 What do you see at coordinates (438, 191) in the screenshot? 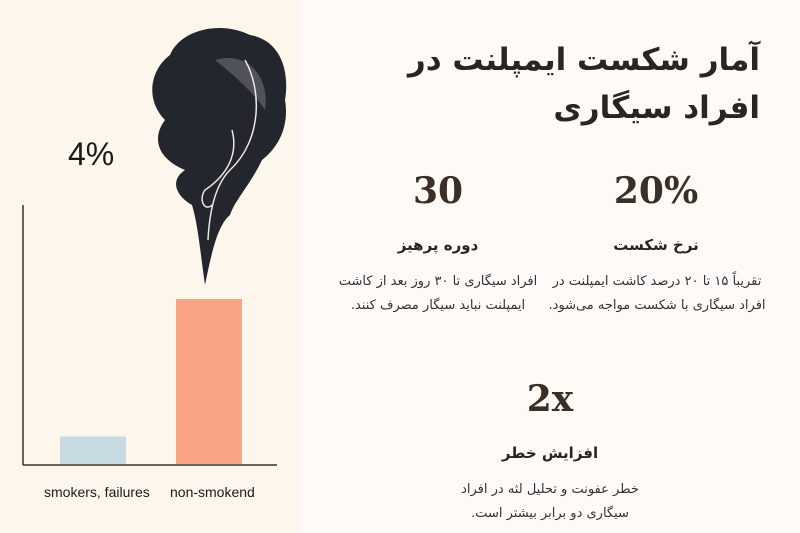
I see `stat-value-abstinence: 30` at bounding box center [438, 191].